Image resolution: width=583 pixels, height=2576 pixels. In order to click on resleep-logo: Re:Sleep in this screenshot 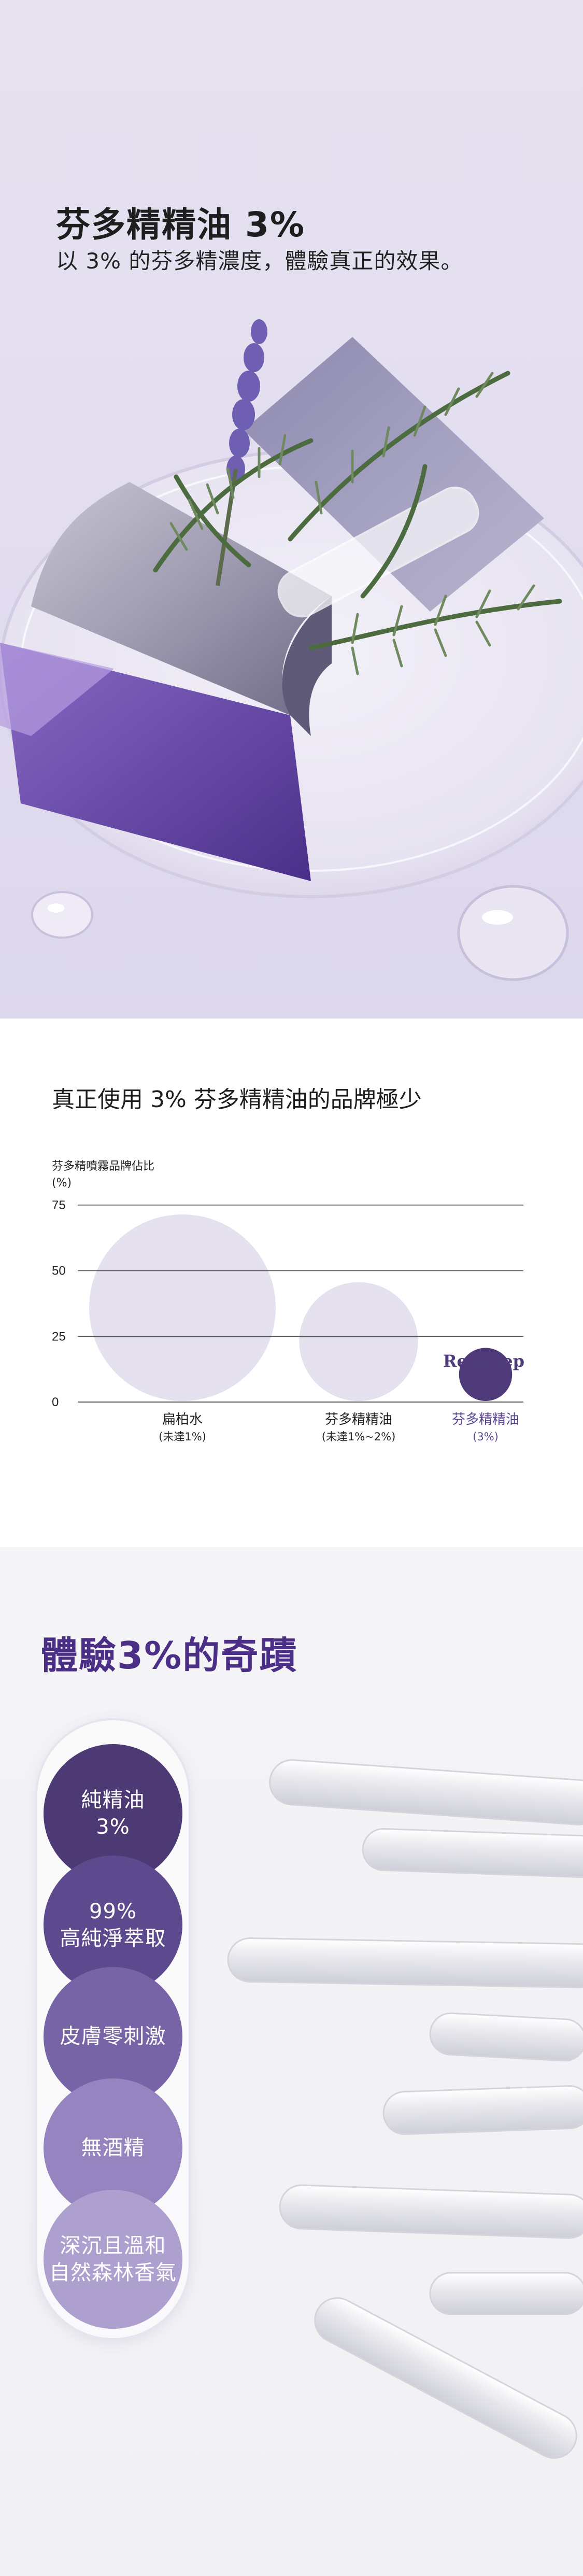, I will do `click(483, 1361)`.